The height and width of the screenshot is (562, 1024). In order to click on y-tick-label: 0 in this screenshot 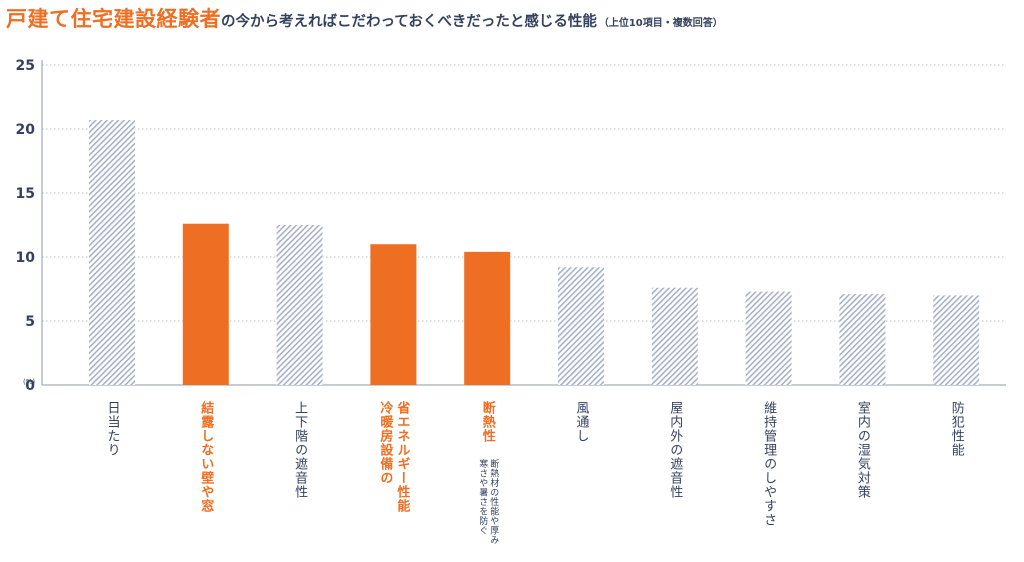, I will do `click(30, 386)`.